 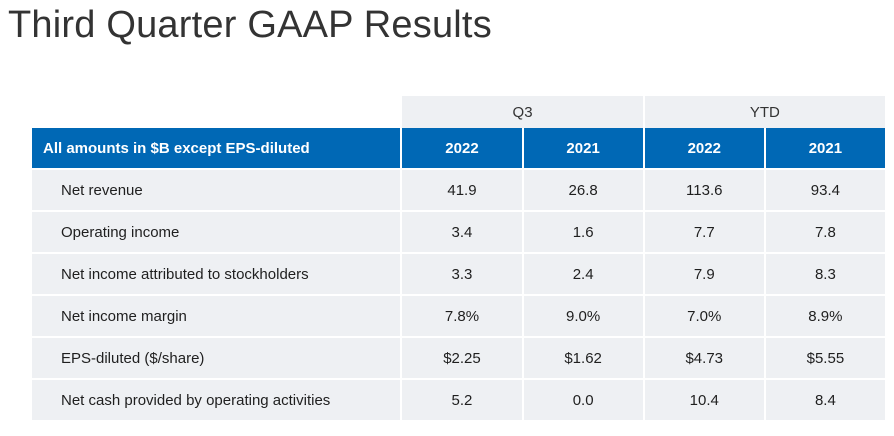 What do you see at coordinates (216, 231) in the screenshot?
I see `row-label: Operating income` at bounding box center [216, 231].